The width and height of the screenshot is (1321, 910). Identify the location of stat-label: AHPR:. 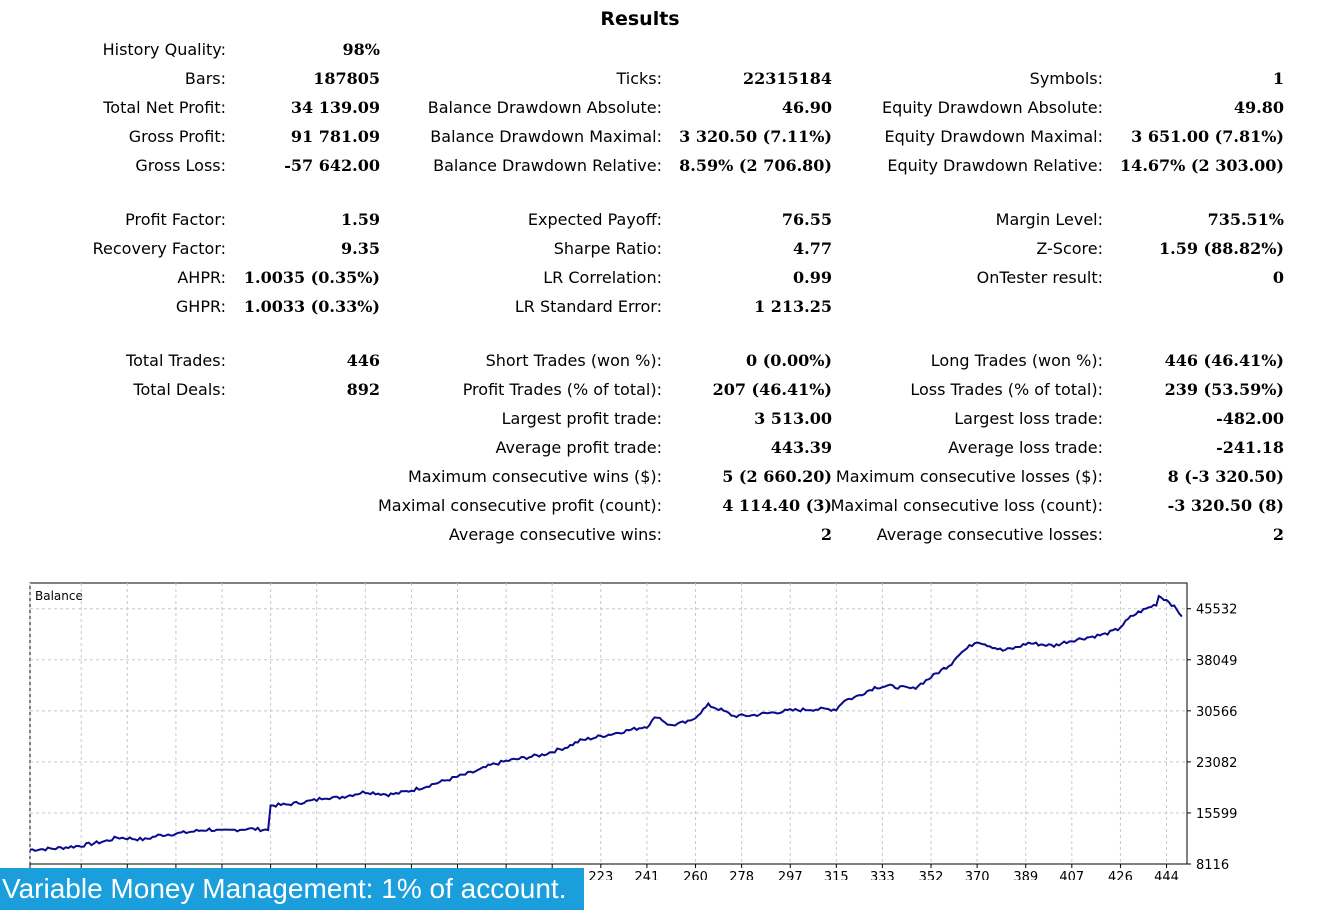
(201, 277).